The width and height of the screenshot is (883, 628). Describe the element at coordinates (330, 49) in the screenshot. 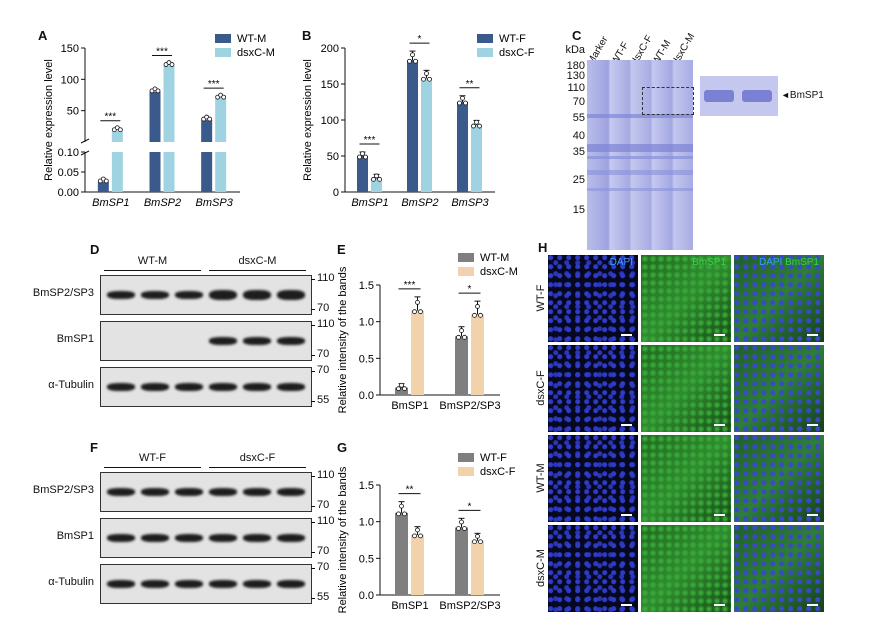

I see `y-tick-label: 200` at that location.